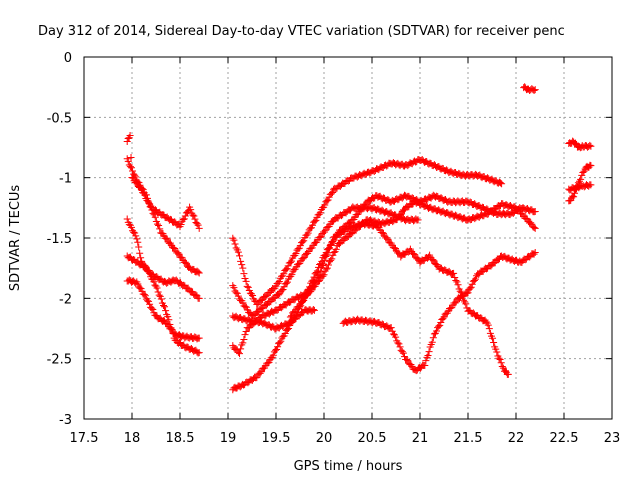 The image size is (640, 480). What do you see at coordinates (324, 438) in the screenshot?
I see `x-tick-label: 20` at bounding box center [324, 438].